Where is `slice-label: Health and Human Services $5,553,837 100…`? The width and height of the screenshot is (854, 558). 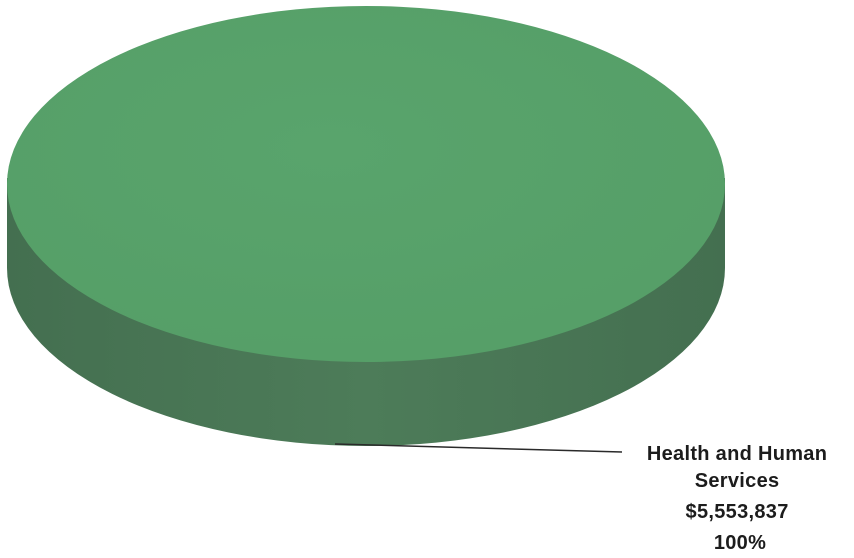
slice-label: Health and Human Services $5,553,837 100… is located at coordinates (740, 498).